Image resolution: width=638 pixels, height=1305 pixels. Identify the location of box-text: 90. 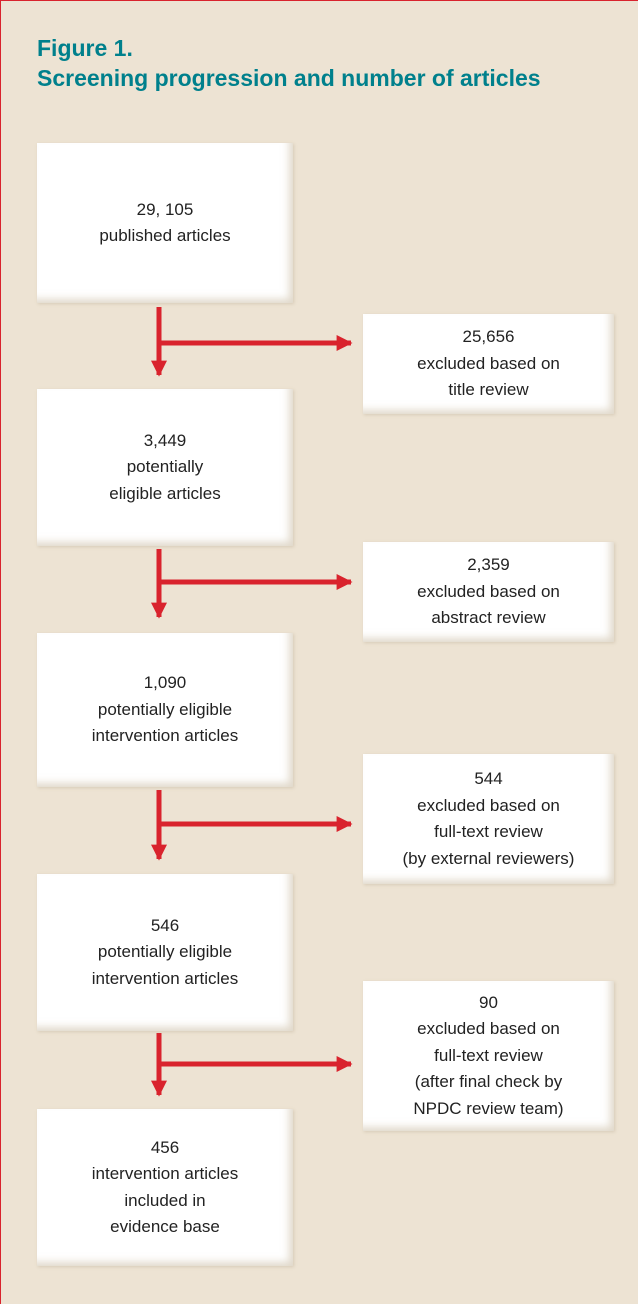
(488, 1002).